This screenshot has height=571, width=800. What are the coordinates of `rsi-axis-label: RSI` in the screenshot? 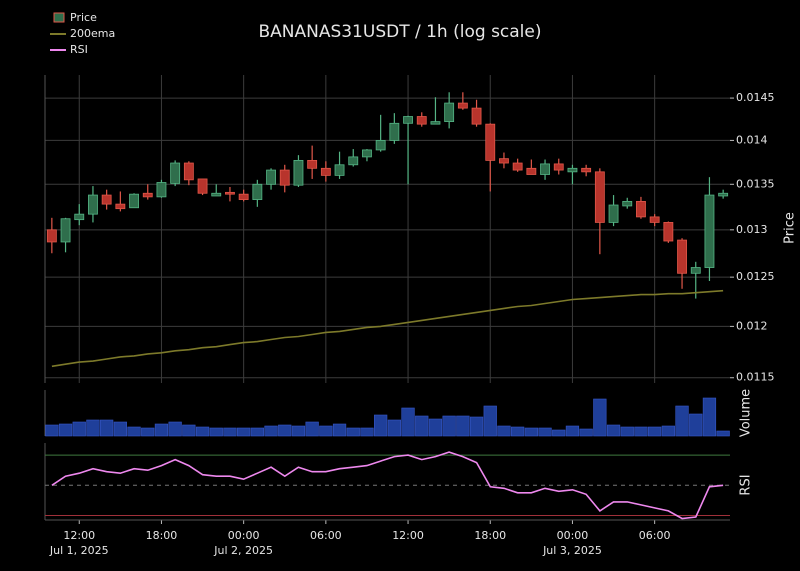 It's located at (746, 484).